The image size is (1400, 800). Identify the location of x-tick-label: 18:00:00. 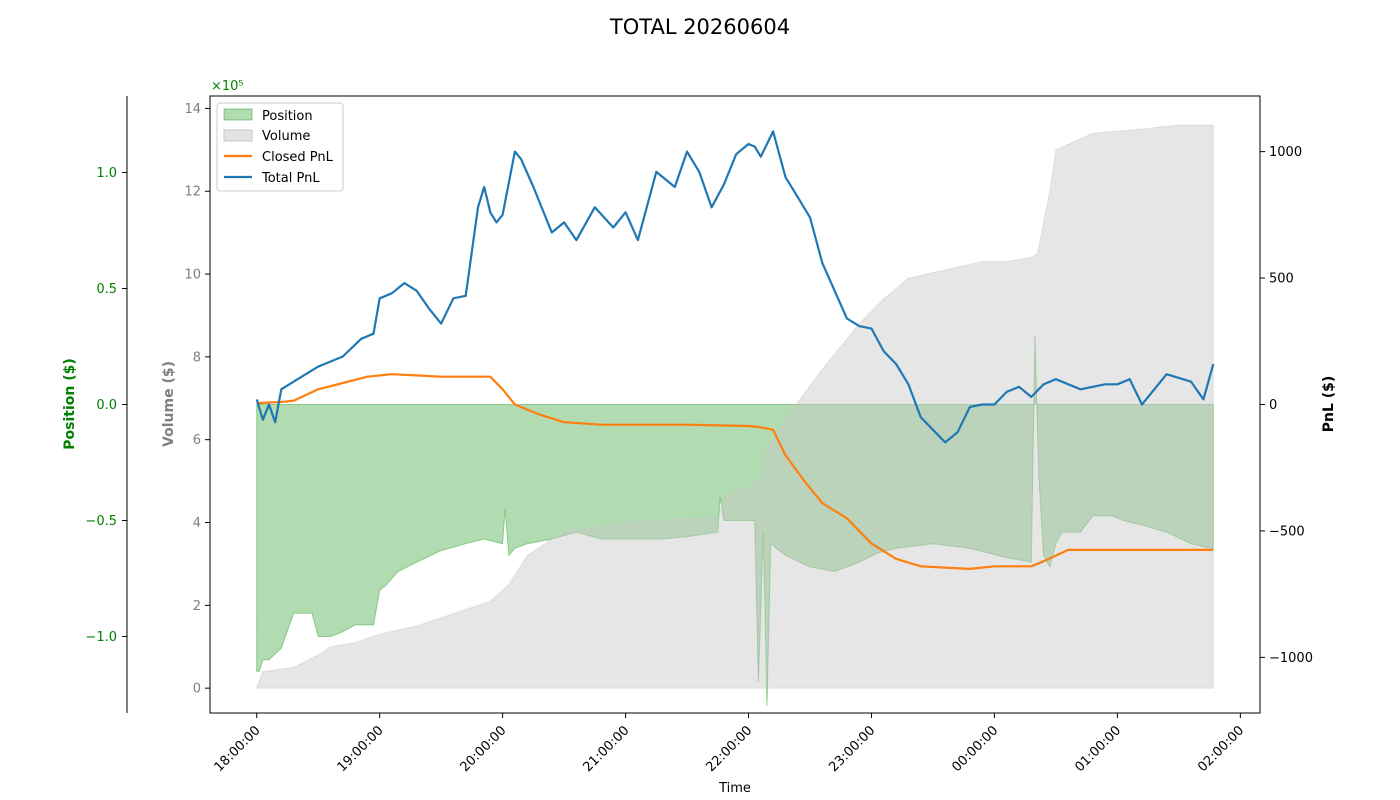
(238, 749).